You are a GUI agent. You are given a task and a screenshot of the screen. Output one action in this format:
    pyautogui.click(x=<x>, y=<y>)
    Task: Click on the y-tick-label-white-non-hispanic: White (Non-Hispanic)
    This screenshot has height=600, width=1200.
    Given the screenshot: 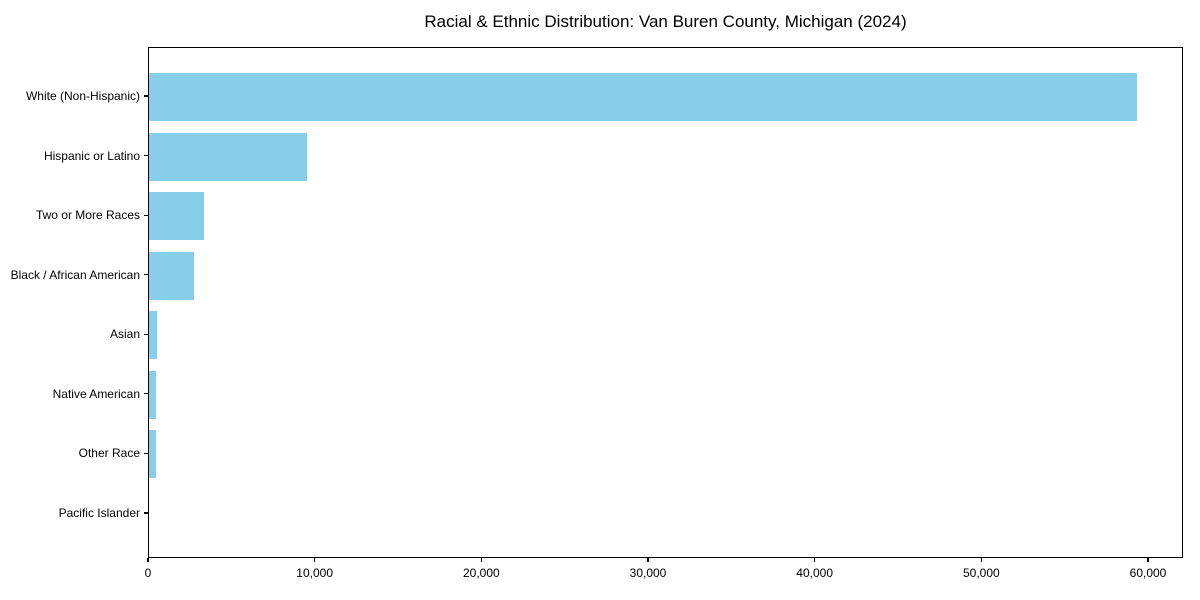 What is the action you would take?
    pyautogui.click(x=82, y=96)
    